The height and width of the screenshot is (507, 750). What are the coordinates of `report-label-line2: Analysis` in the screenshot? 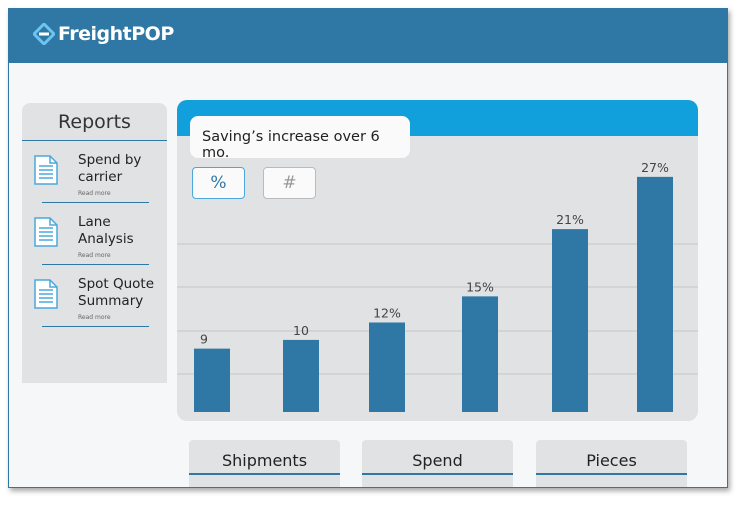 It's located at (106, 239).